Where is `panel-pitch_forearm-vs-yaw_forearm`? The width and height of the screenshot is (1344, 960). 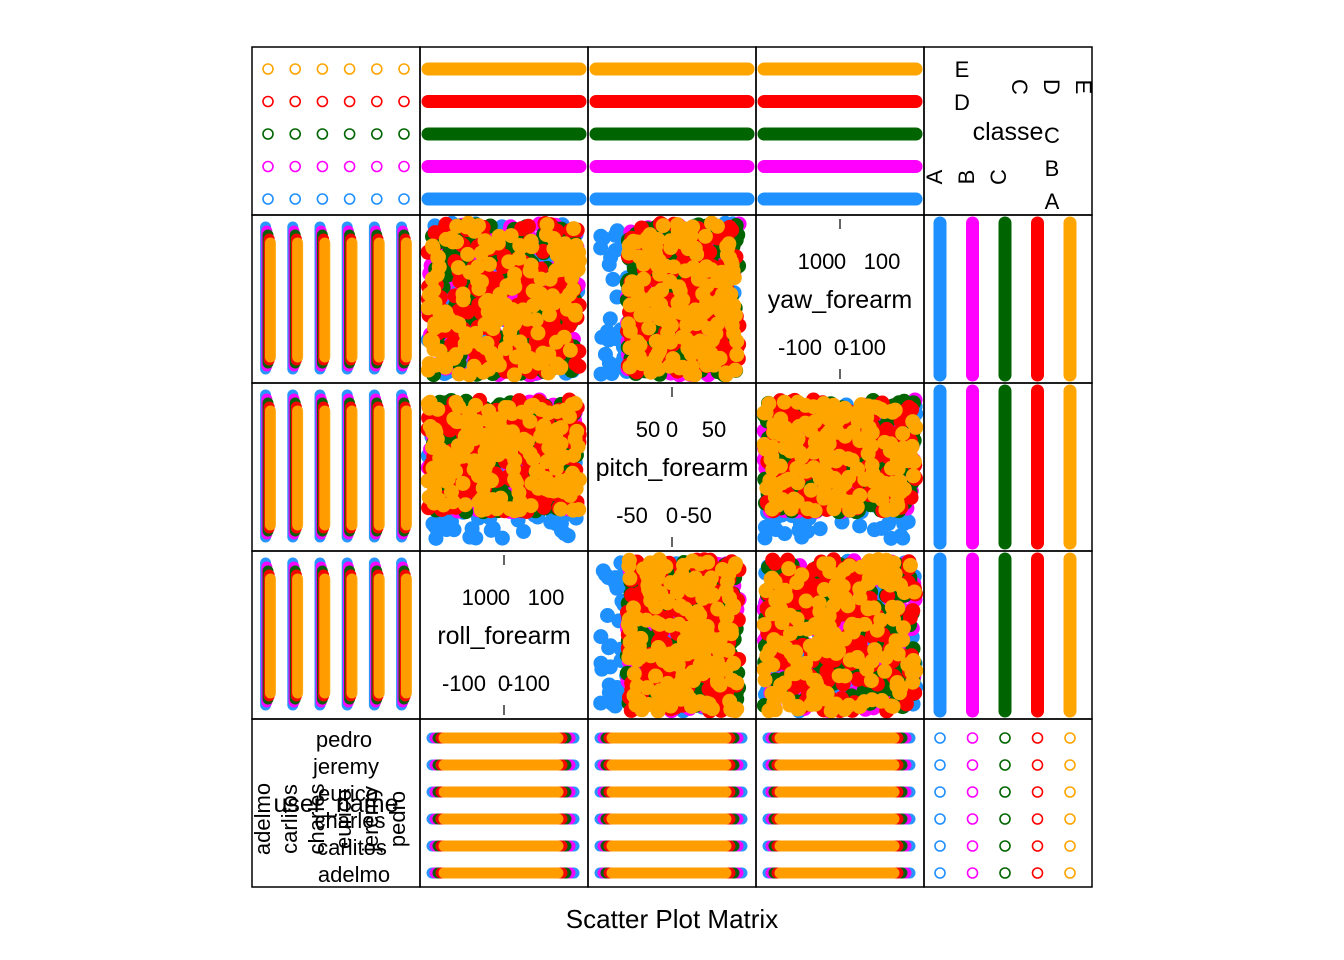 panel-pitch_forearm-vs-yaw_forearm is located at coordinates (840, 469).